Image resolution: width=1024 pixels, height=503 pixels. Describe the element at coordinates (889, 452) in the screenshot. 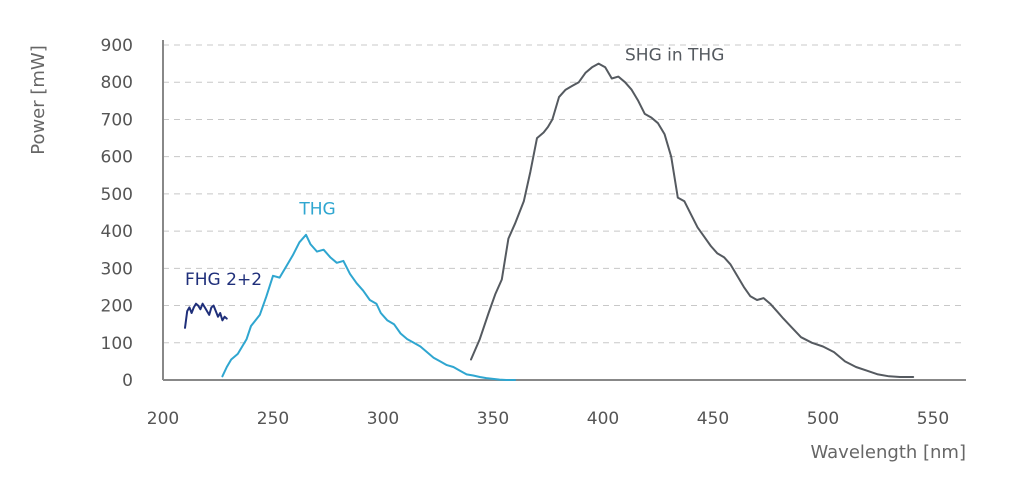

I see `x-axis-title: Wavelength [nm]` at that location.